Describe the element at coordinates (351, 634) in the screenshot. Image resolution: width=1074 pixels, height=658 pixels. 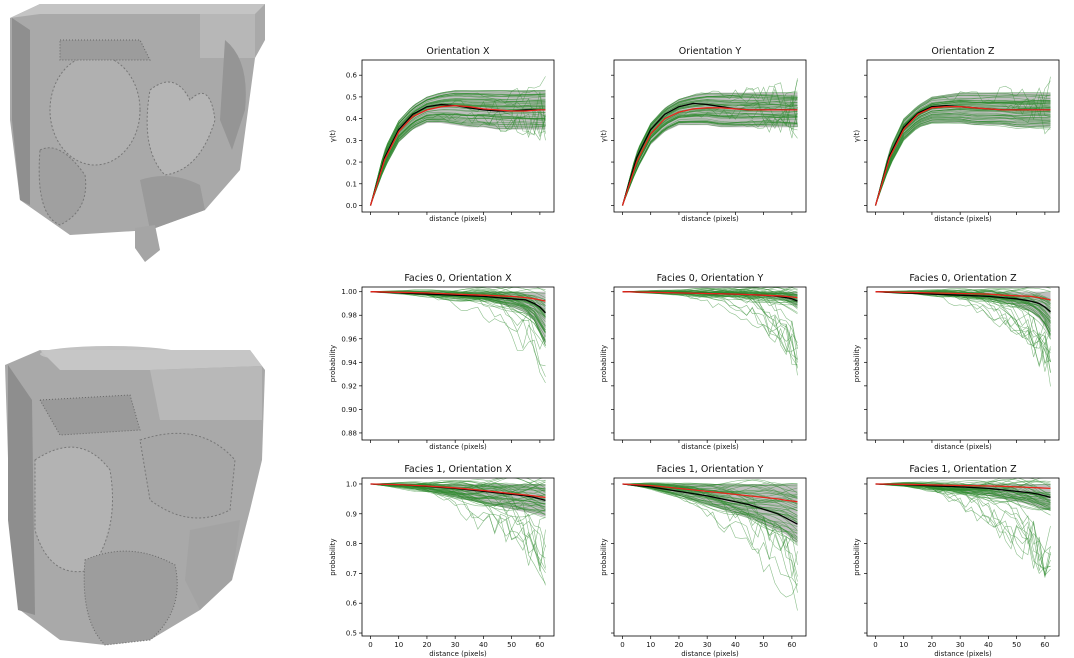
I see `y-tick-label: 0.5` at that location.